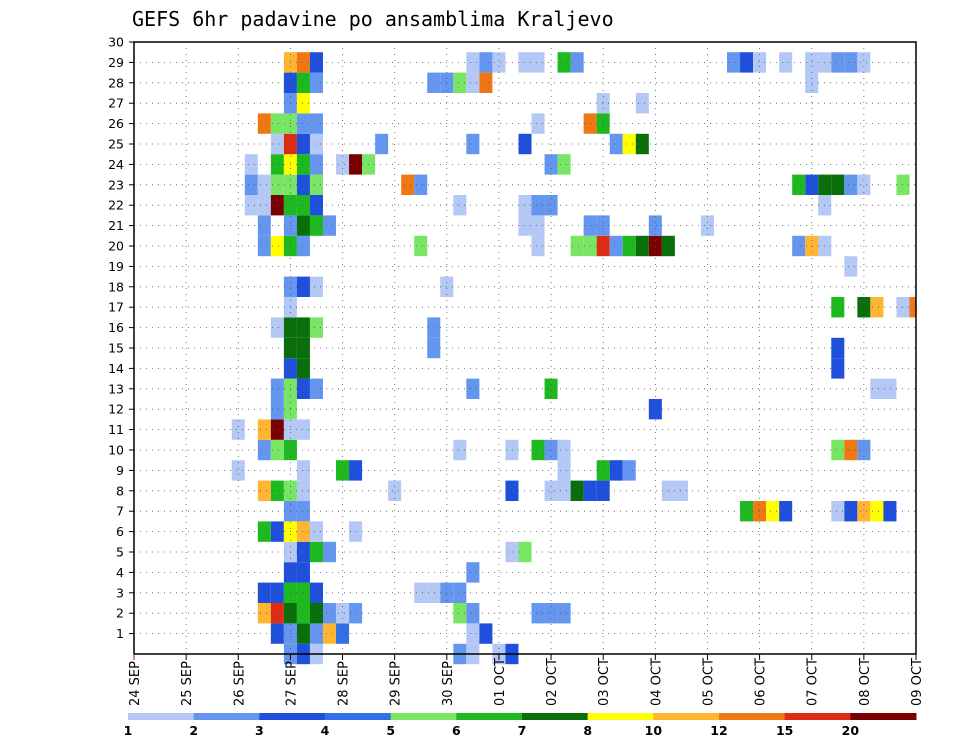  I want to click on legend-label: 1, so click(128, 730).